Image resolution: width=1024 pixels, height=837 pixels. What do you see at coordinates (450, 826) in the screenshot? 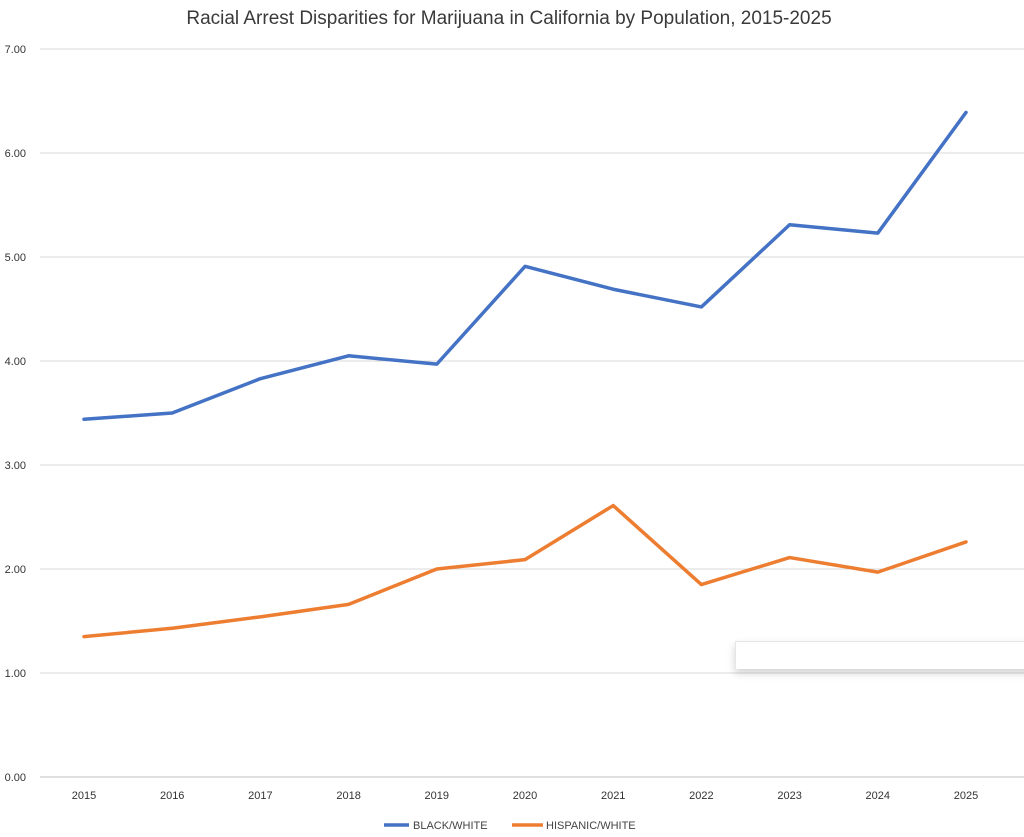
I see `legend-label: BLACK/WHITE` at bounding box center [450, 826].